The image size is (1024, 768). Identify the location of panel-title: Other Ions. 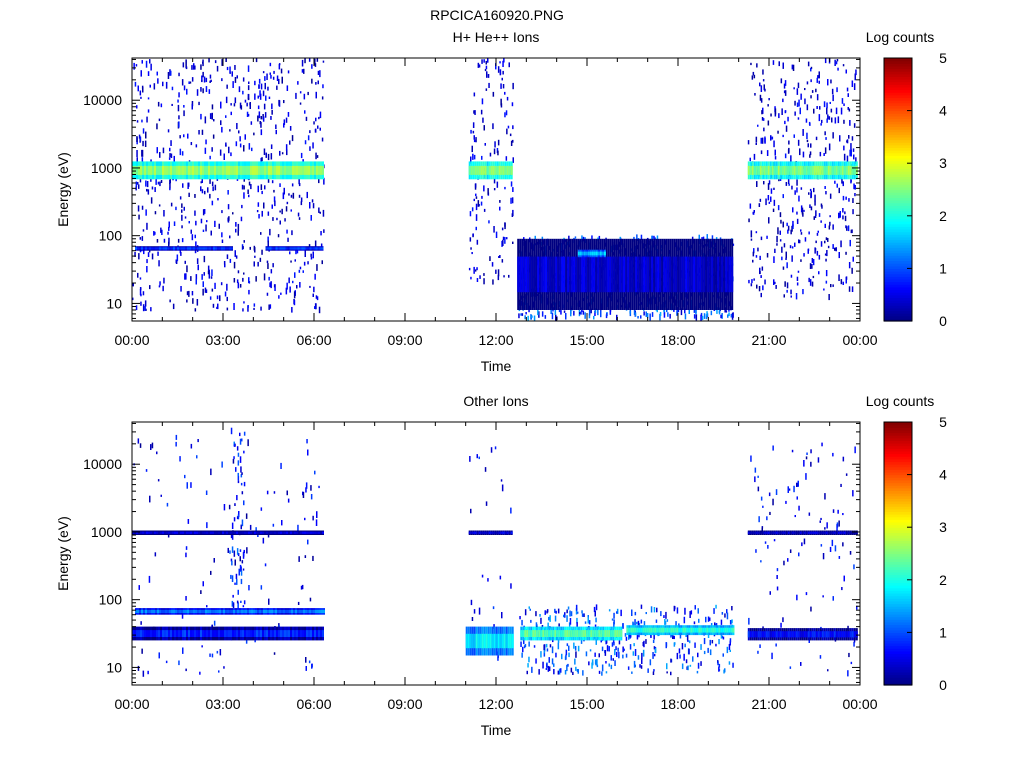
(495, 401).